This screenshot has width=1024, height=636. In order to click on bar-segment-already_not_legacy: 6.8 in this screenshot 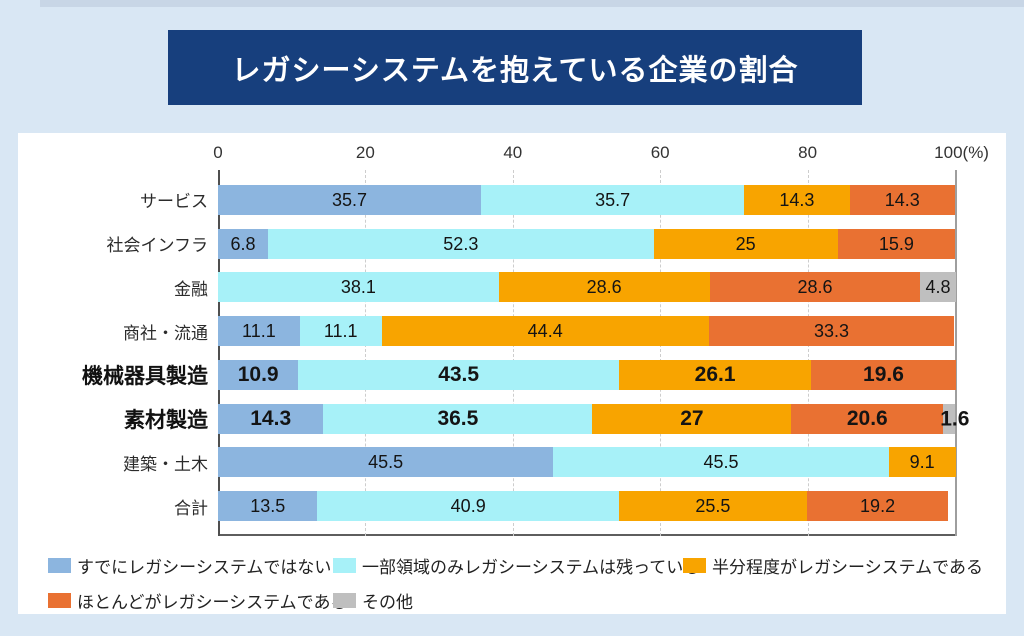, I will do `click(243, 243)`.